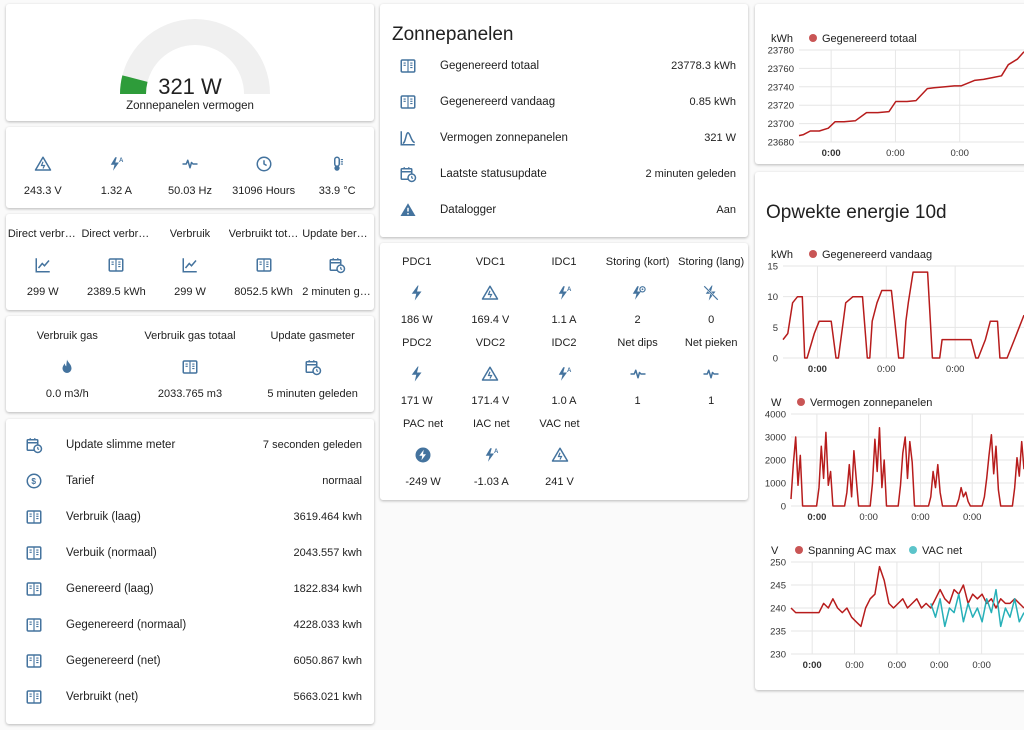  I want to click on glance-item: IAC net A -1.03 A, so click(491, 454).